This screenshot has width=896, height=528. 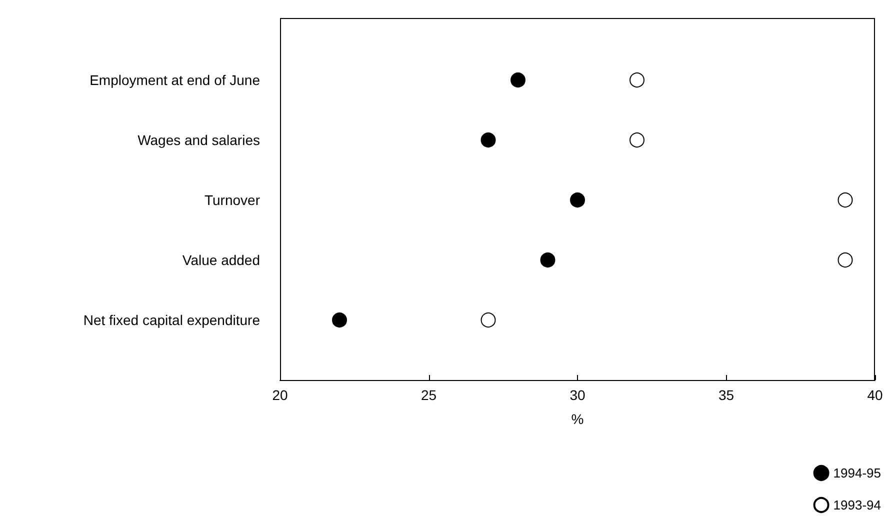 What do you see at coordinates (428, 395) in the screenshot?
I see `x-tick-label: 25` at bounding box center [428, 395].